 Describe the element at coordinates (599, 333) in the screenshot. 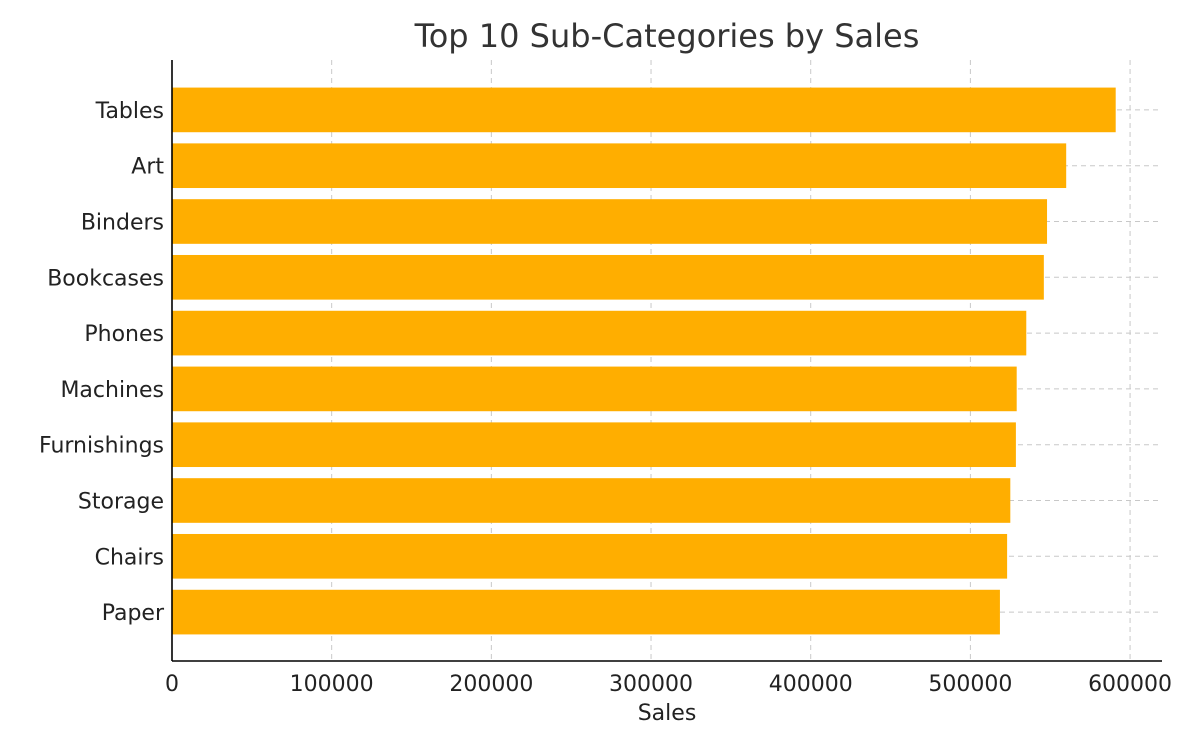

I see `bar-phones` at that location.